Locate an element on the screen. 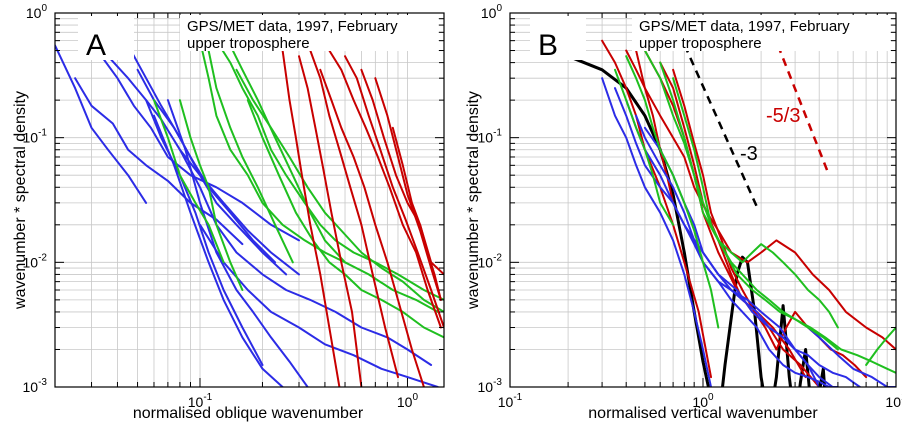  annotation-line1-a: GPS/MET data, 1997, February is located at coordinates (292, 26).